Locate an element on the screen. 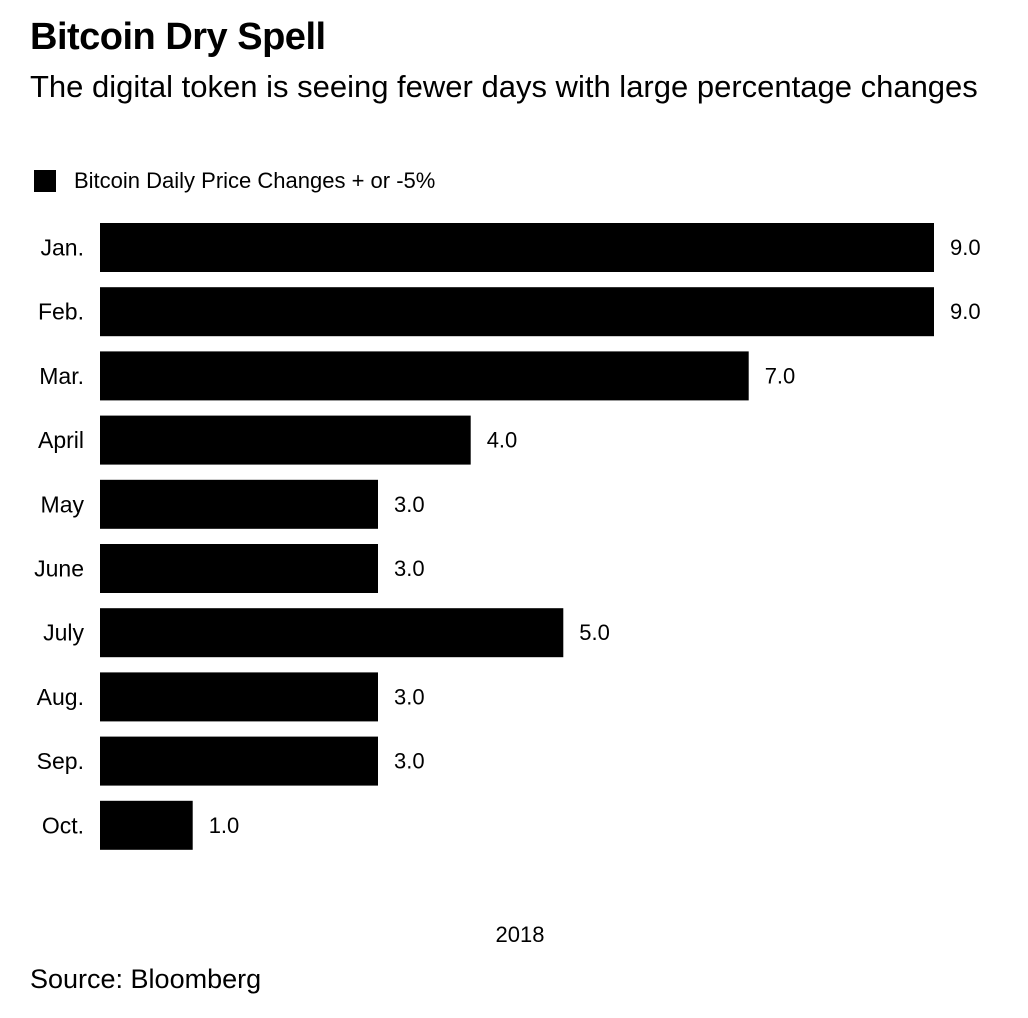 This screenshot has height=1018, width=1028. bar-feb is located at coordinates (517, 312).